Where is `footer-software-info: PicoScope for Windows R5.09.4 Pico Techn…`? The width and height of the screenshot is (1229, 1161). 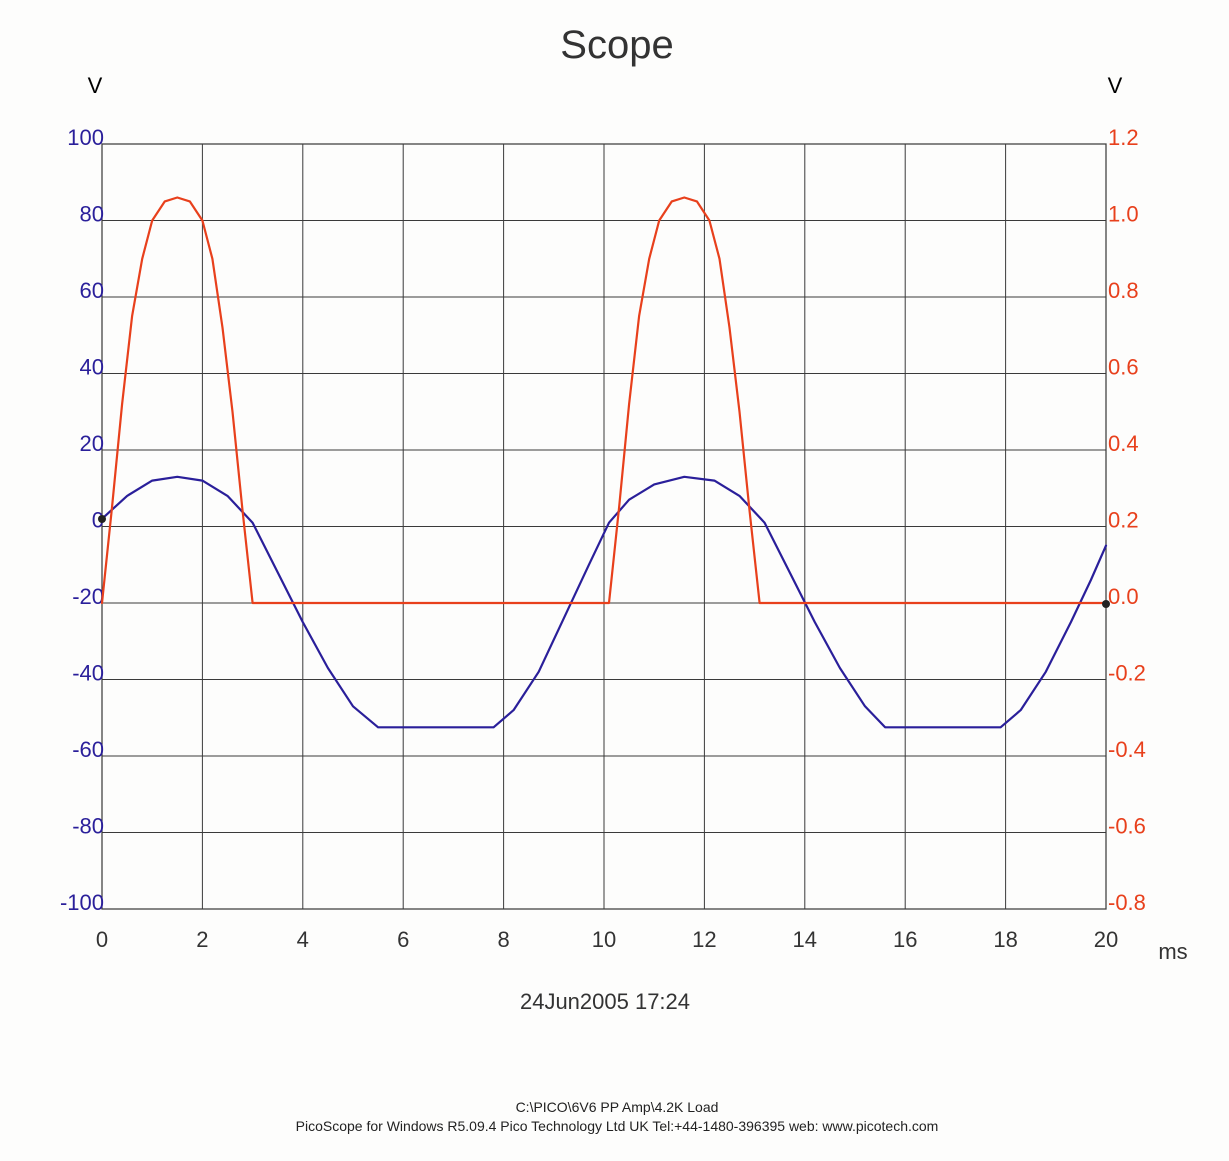
footer-software-info: PicoScope for Windows R5.09.4 Pico Techn… is located at coordinates (617, 1126).